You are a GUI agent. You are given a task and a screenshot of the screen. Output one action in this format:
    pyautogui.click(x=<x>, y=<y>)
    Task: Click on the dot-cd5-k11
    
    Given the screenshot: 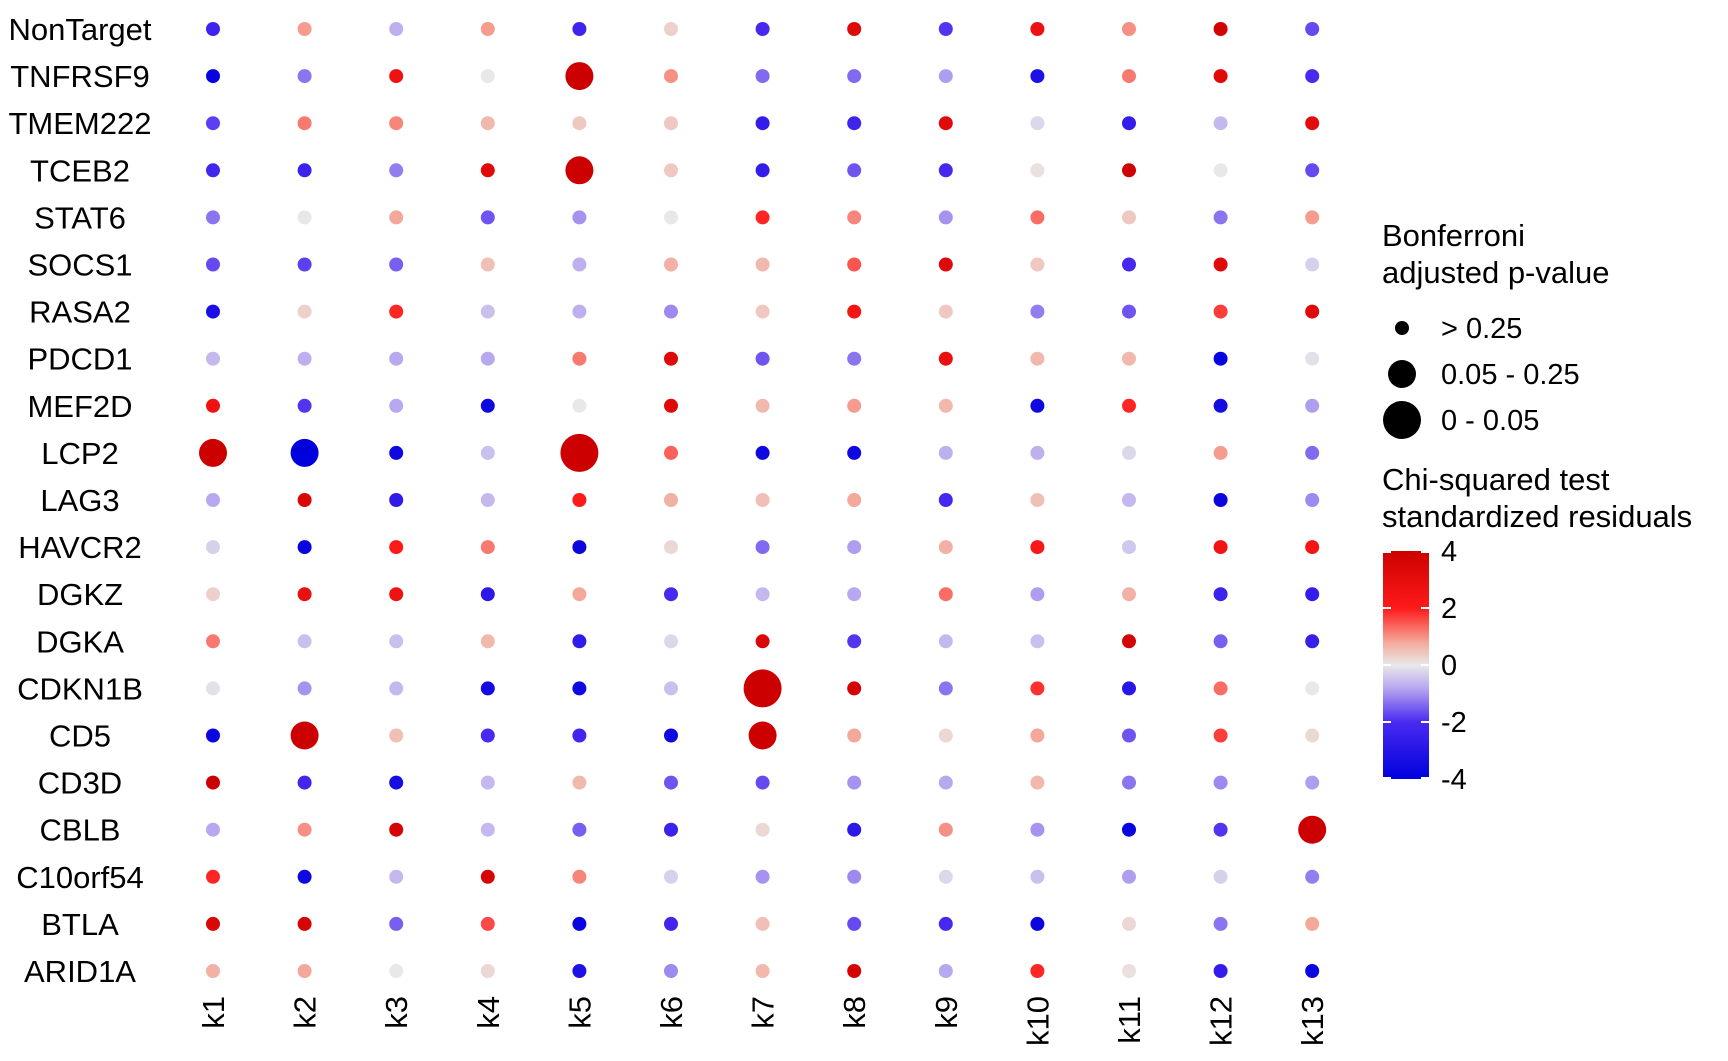 What is the action you would take?
    pyautogui.click(x=1129, y=735)
    